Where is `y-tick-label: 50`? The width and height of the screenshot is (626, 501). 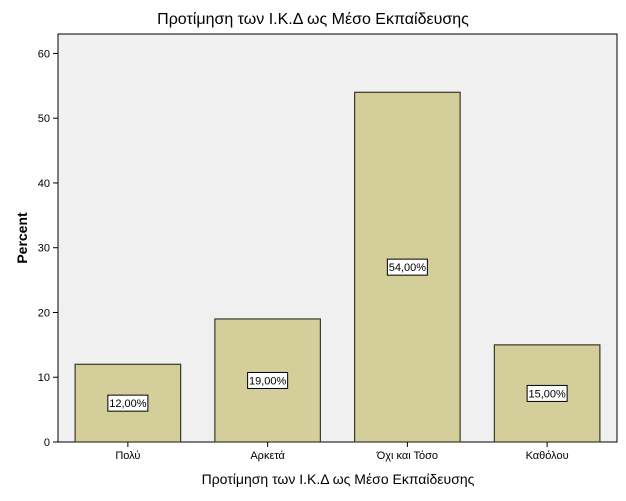 y-tick-label: 50 is located at coordinates (44, 119).